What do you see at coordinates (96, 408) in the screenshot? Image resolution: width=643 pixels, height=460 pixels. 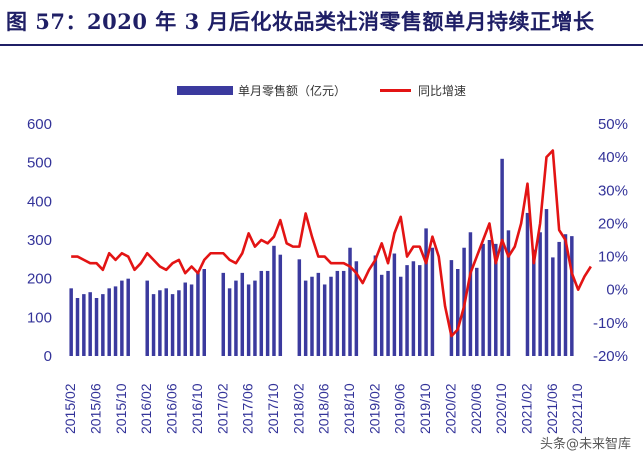 I see `x-tick-label: 2015/06` at bounding box center [96, 408].